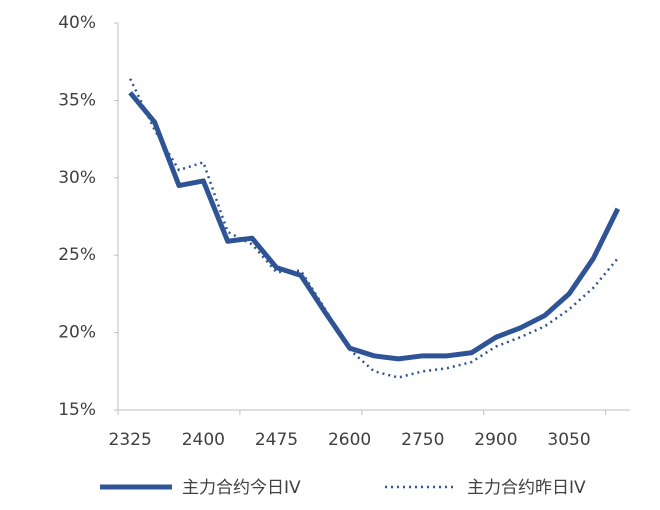 The image size is (660, 510). I want to click on x-tick-label: 3050, so click(568, 440).